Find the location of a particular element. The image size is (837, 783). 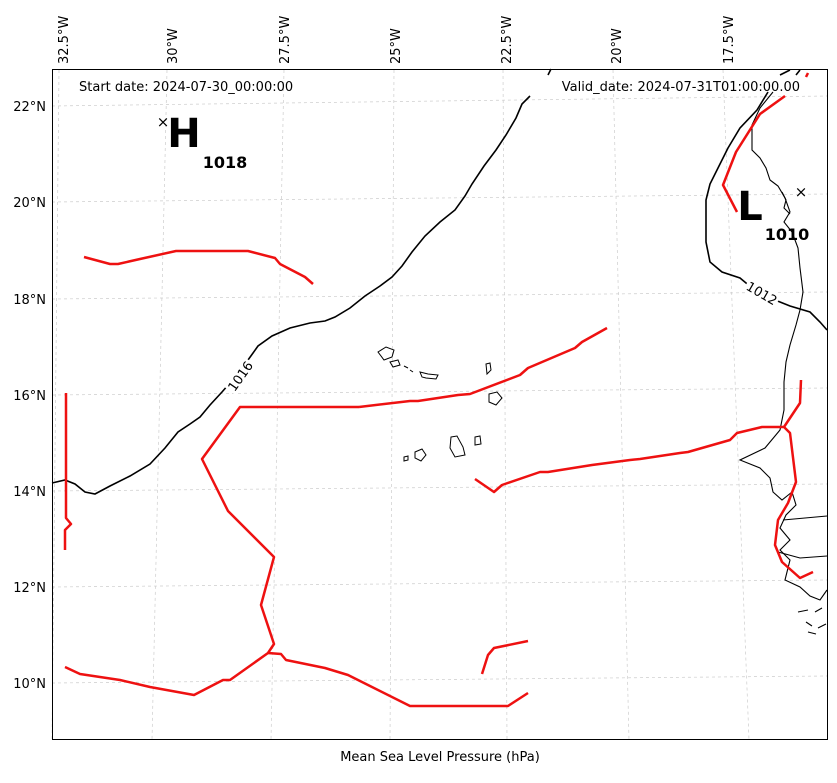

coast-notch-north is located at coordinates (786, 203).